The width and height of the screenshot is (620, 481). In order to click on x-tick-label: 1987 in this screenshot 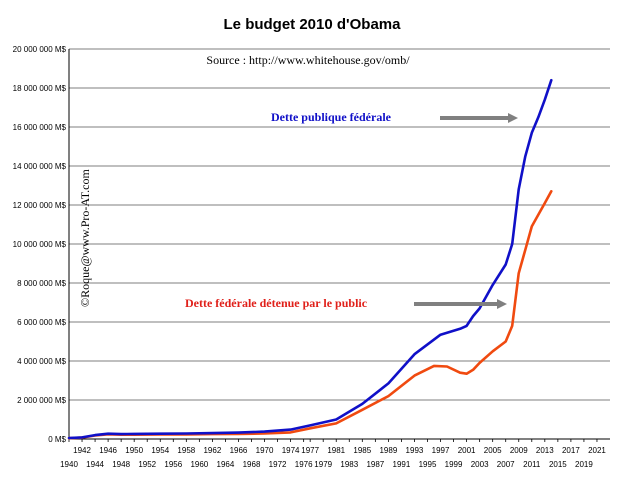, I will do `click(375, 464)`.